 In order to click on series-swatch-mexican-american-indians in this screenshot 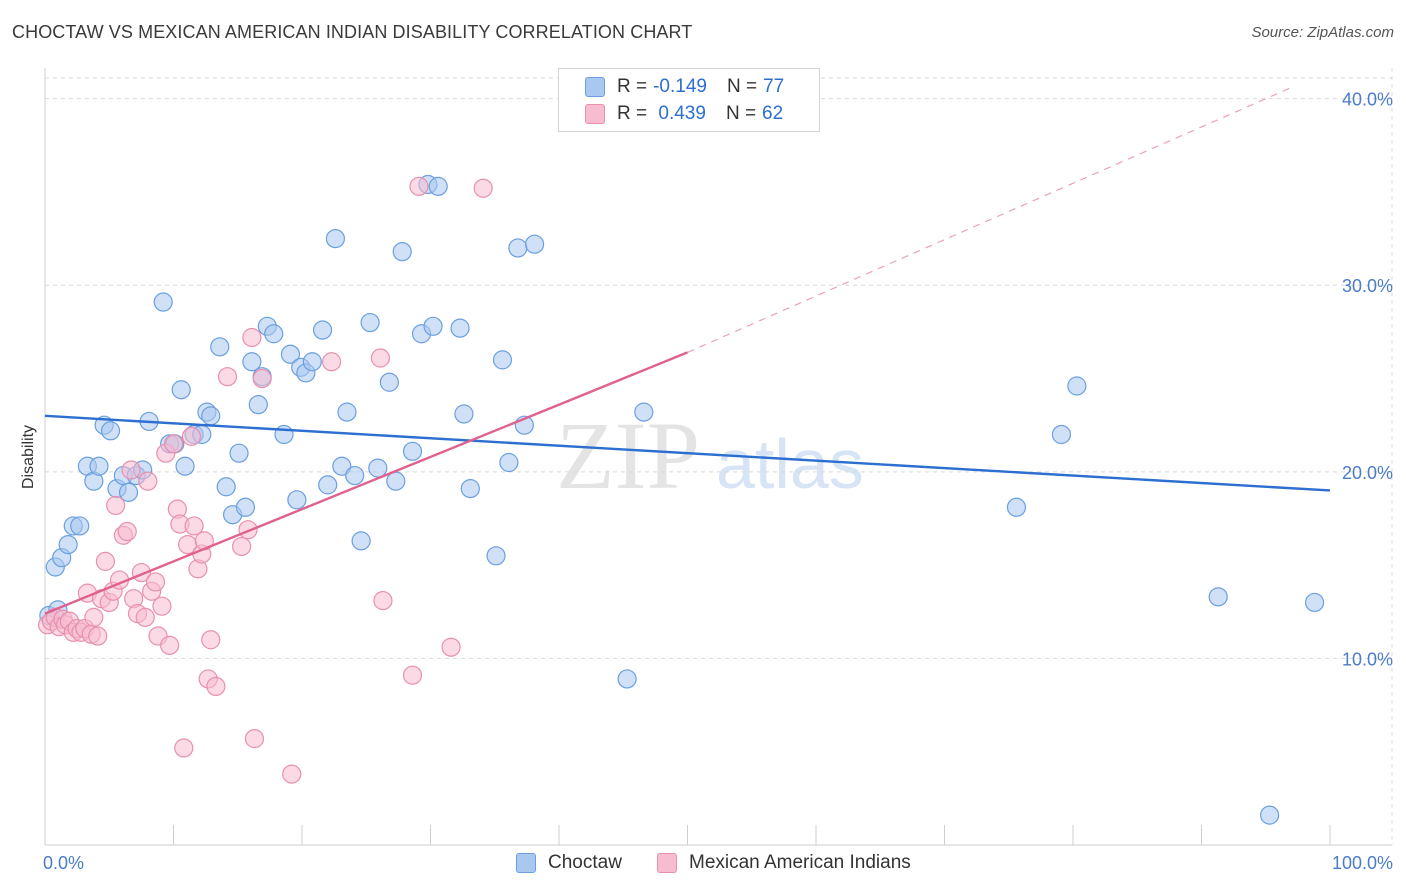, I will do `click(667, 863)`.